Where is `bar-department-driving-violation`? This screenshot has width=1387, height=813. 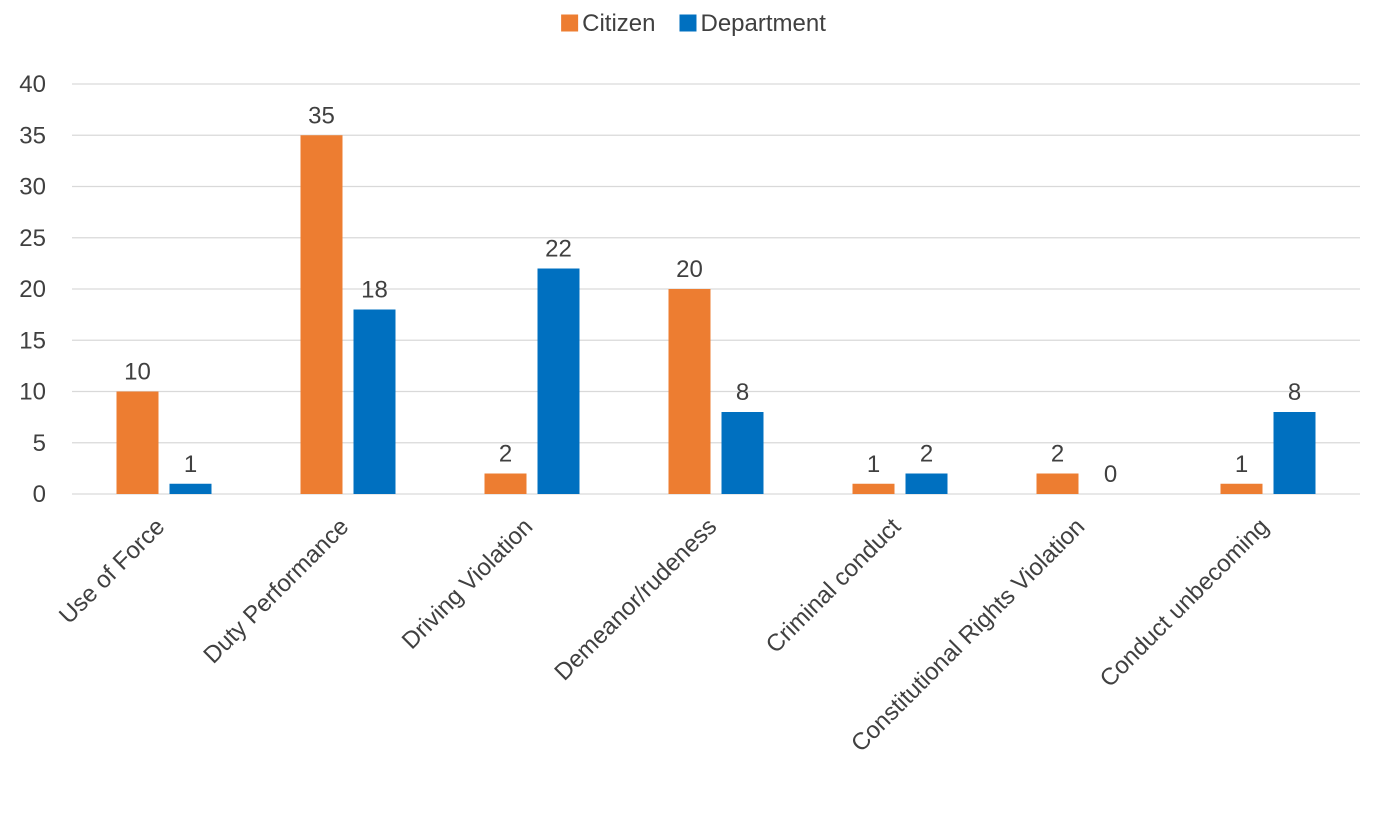
bar-department-driving-violation is located at coordinates (559, 382).